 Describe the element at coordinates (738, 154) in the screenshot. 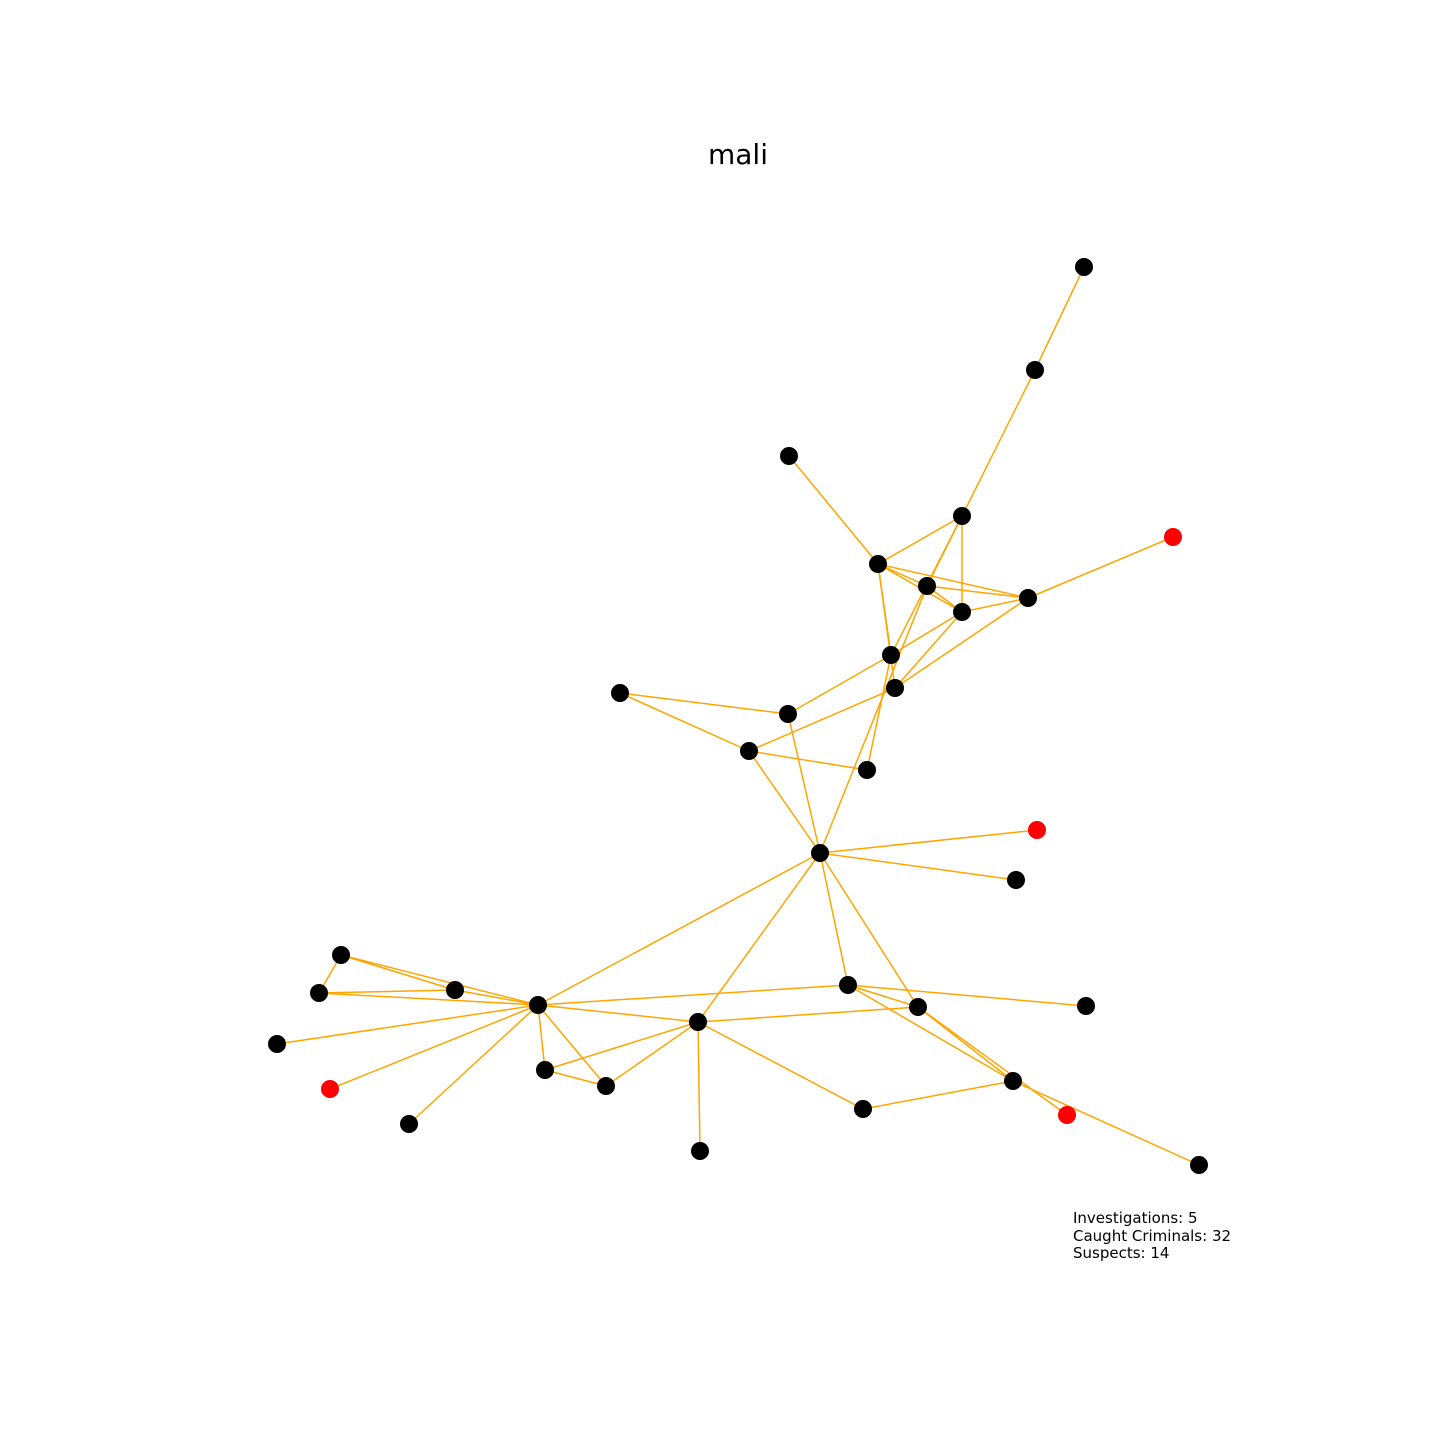

I see `chart-title: mali` at that location.